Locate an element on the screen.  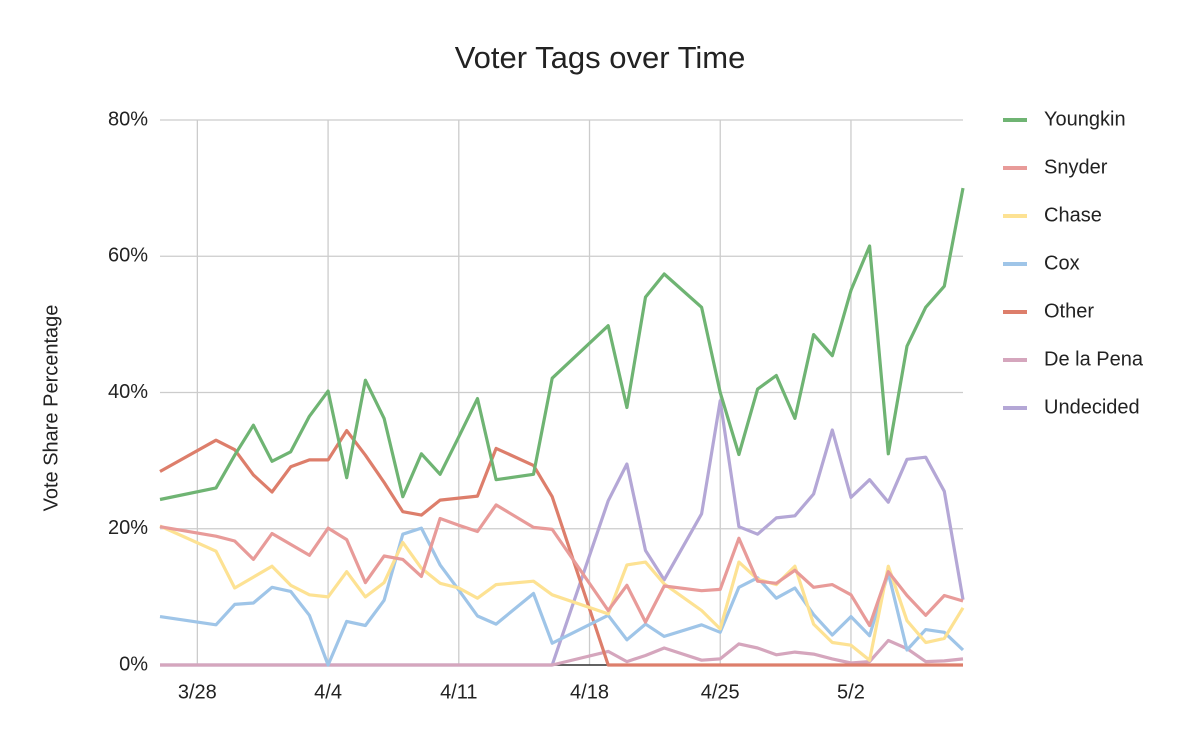
legend-text: Cox is located at coordinates (1062, 263).